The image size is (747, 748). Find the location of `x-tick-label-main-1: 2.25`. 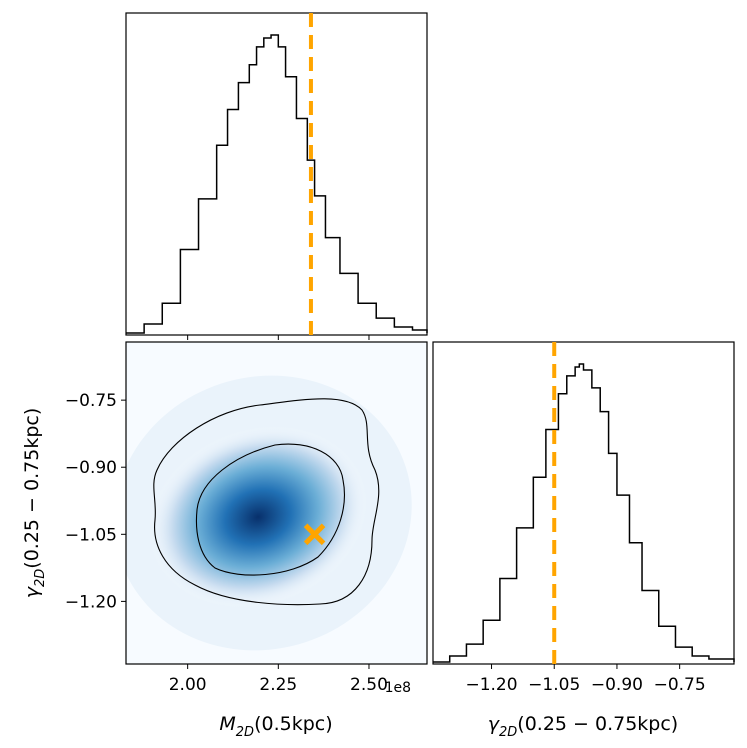

x-tick-label-main-1: 2.25 is located at coordinates (278, 685).